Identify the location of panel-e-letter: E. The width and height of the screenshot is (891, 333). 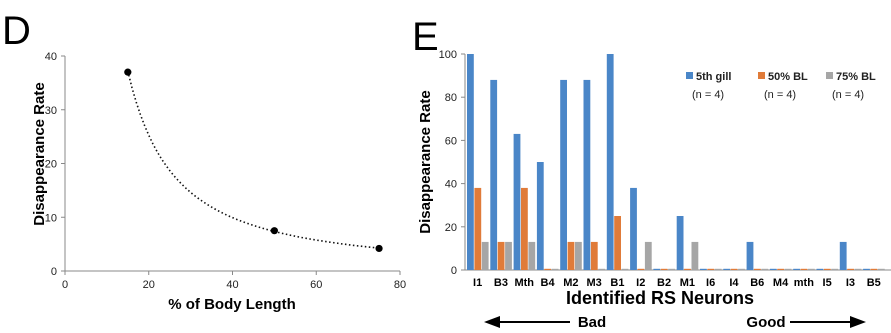
(425, 37).